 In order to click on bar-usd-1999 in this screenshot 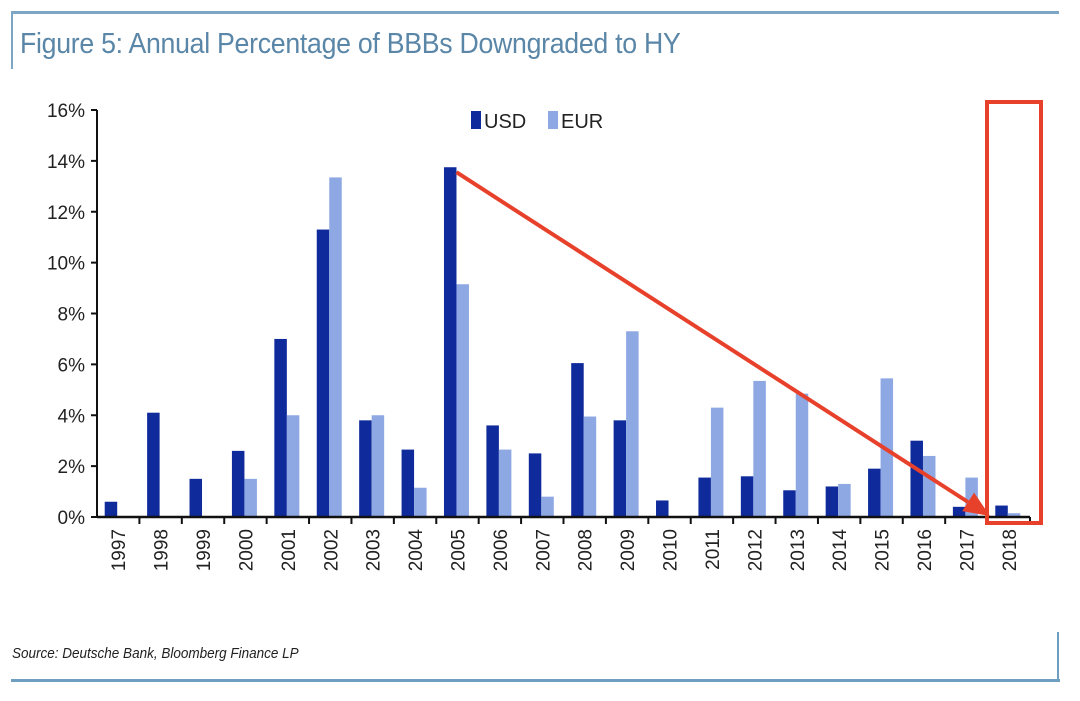, I will do `click(196, 497)`.